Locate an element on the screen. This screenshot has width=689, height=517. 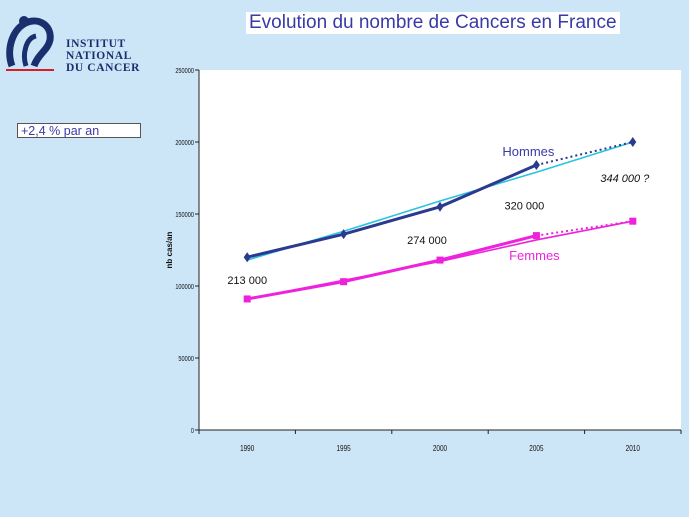
annotation-label: Femmes is located at coordinates (534, 255).